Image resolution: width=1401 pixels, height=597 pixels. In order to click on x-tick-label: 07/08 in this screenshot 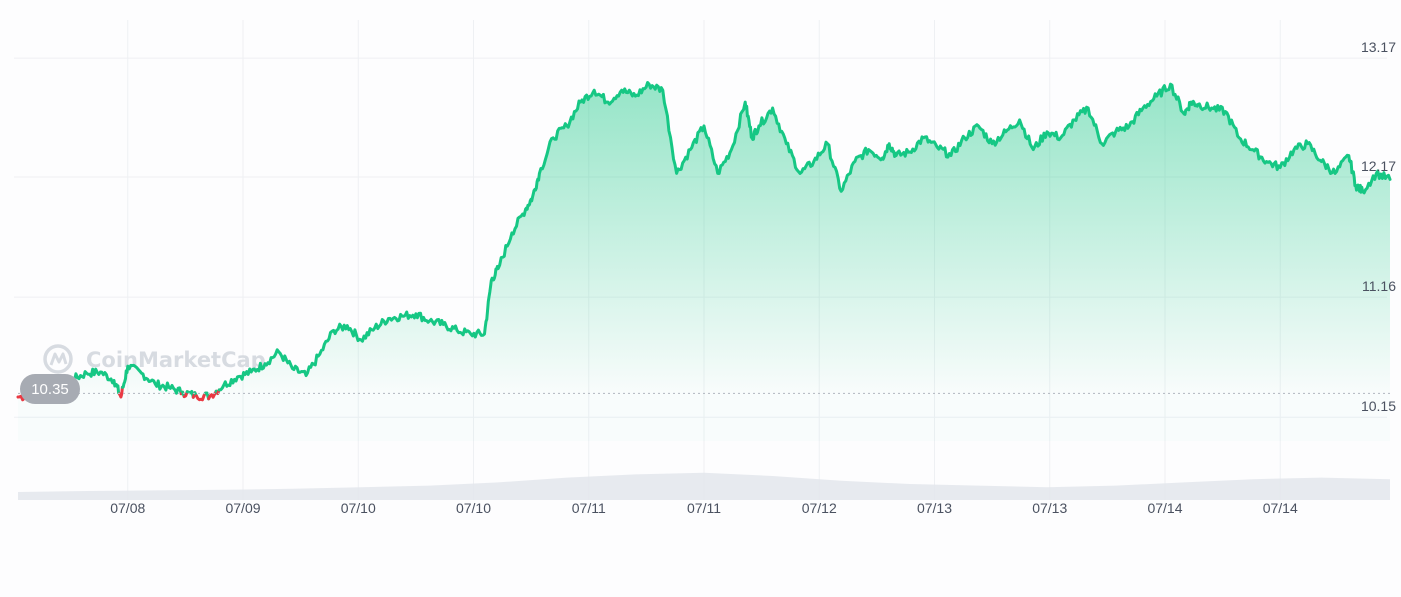, I will do `click(127, 508)`.